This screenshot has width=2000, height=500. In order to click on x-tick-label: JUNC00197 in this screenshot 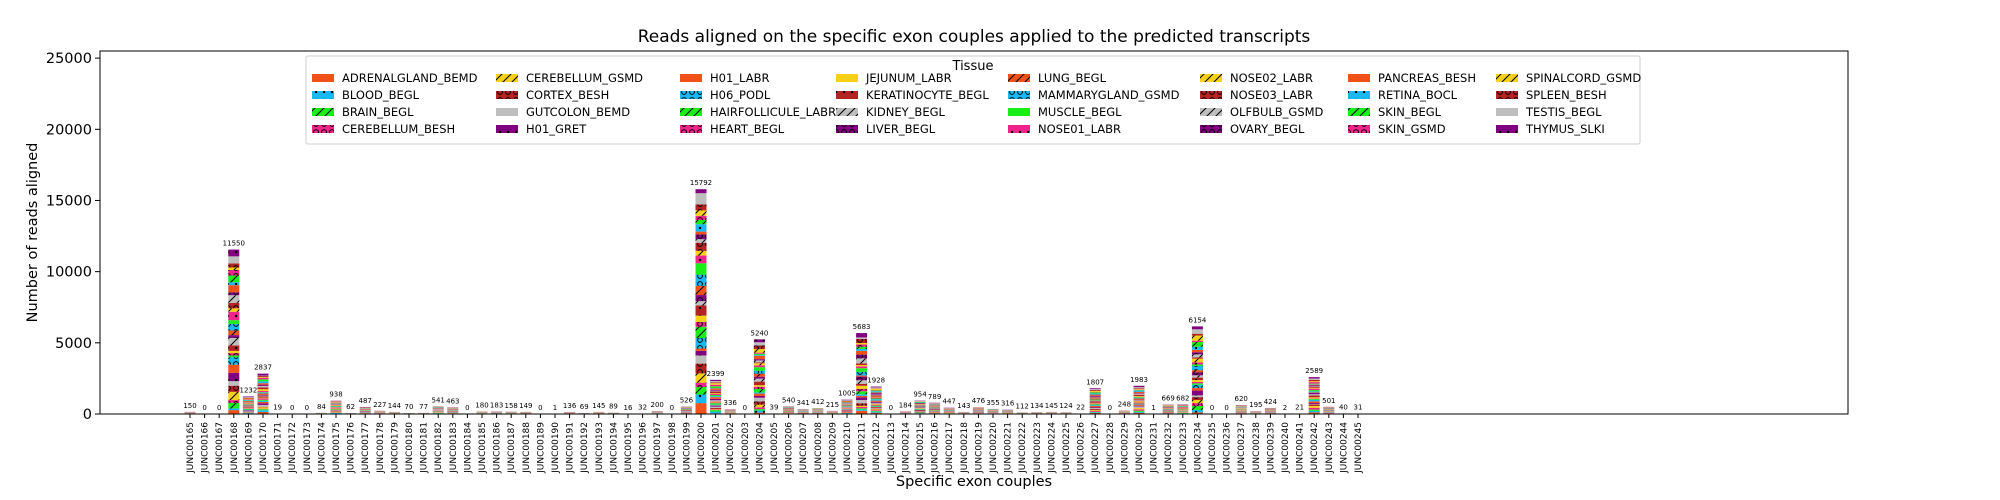, I will do `click(658, 448)`.